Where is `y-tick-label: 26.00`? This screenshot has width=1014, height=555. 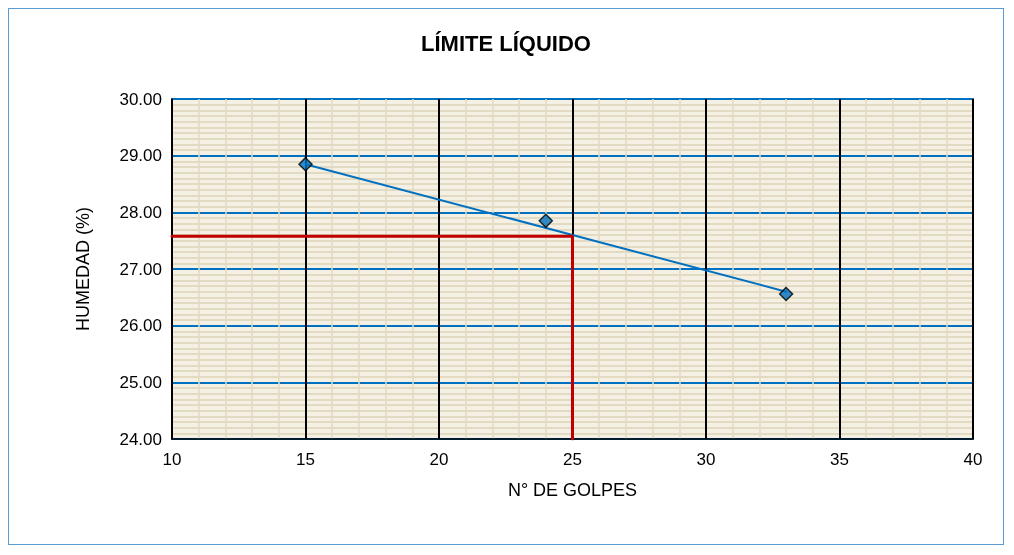 y-tick-label: 26.00 is located at coordinates (140, 326).